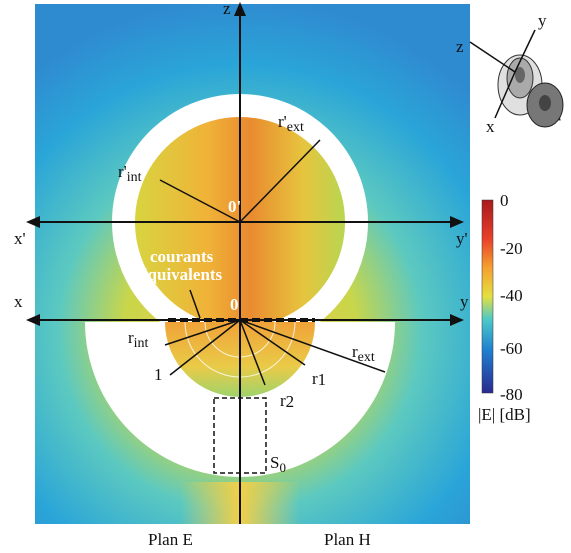 This screenshot has width=571, height=553. Describe the element at coordinates (363, 353) in the screenshot. I see `radius-label: rext` at that location.